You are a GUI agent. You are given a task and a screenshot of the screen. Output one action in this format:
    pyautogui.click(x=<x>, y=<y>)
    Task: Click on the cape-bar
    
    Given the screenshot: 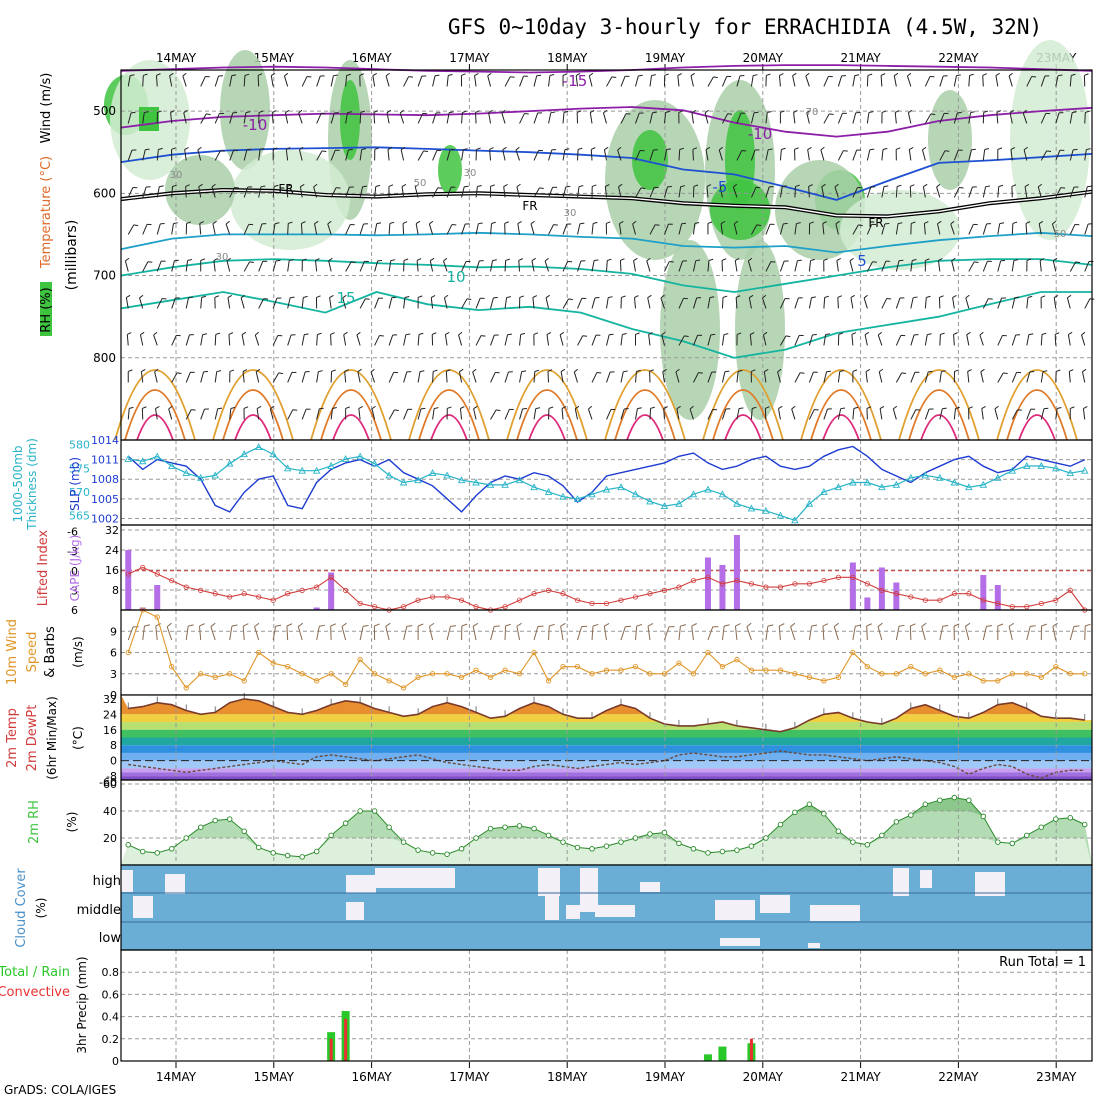 What is the action you would take?
    pyautogui.click(x=852, y=586)
    